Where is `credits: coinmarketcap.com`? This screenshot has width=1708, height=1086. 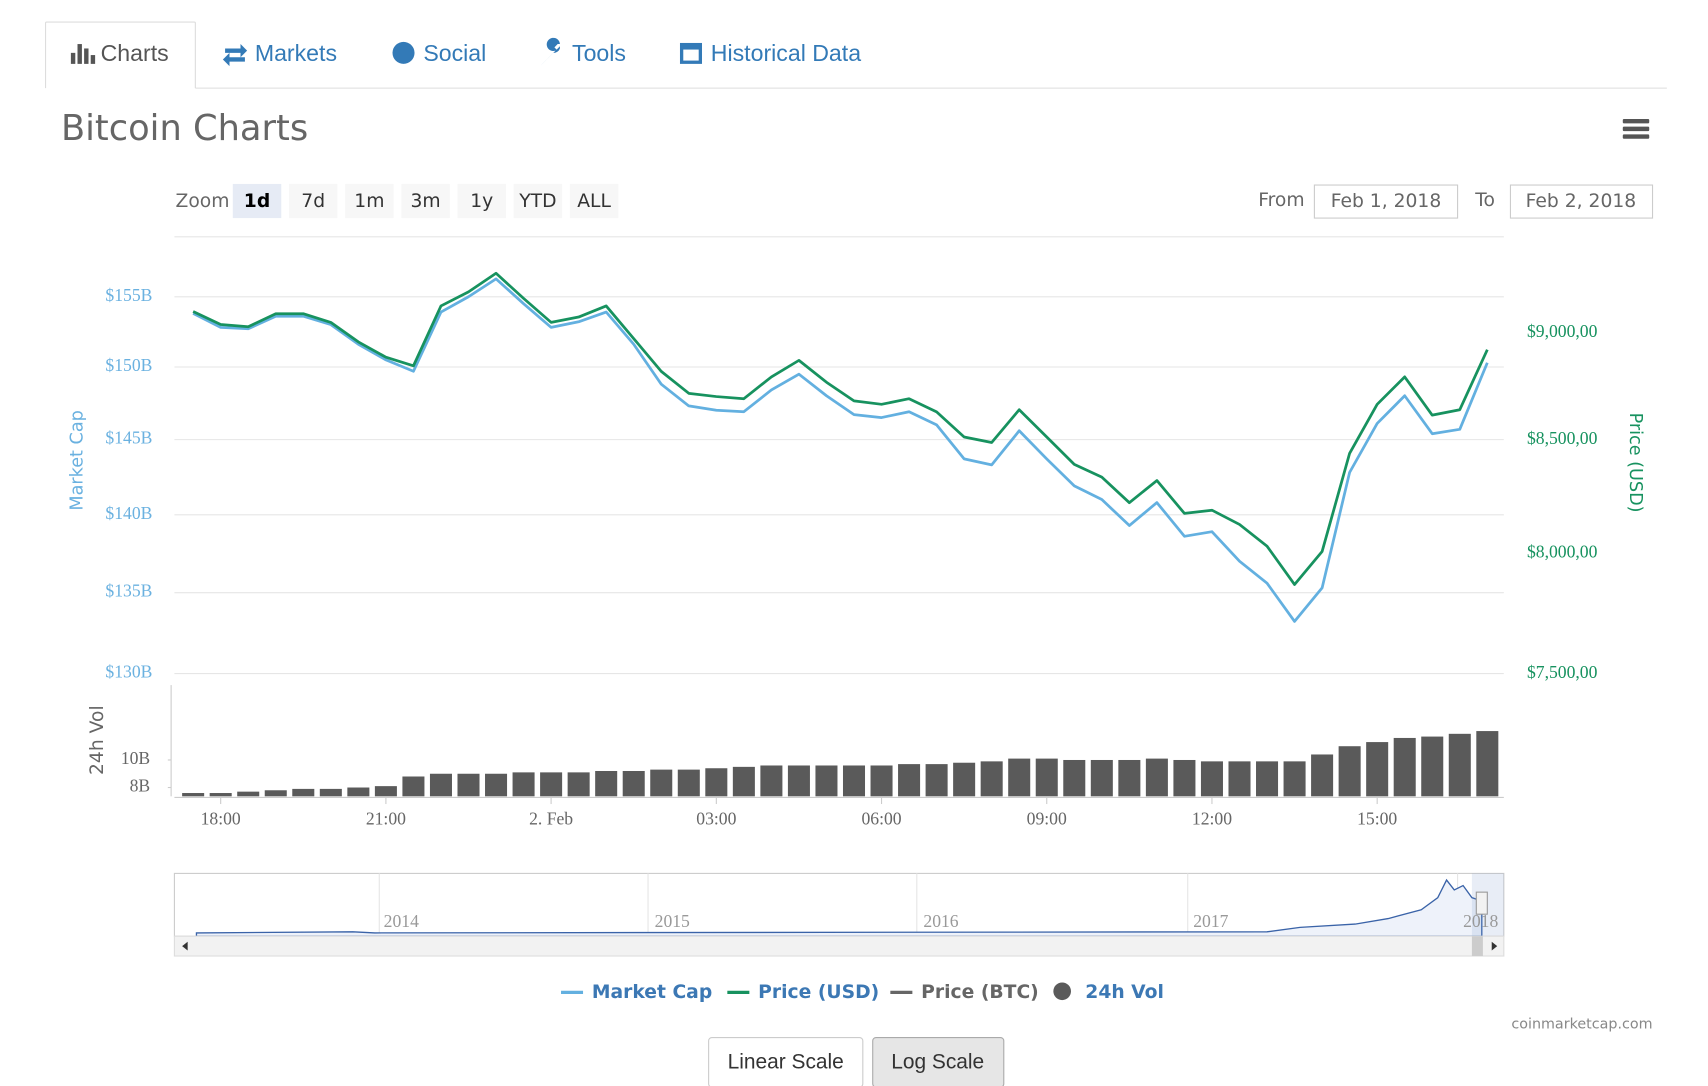
credits: coinmarketcap.com is located at coordinates (1581, 1024).